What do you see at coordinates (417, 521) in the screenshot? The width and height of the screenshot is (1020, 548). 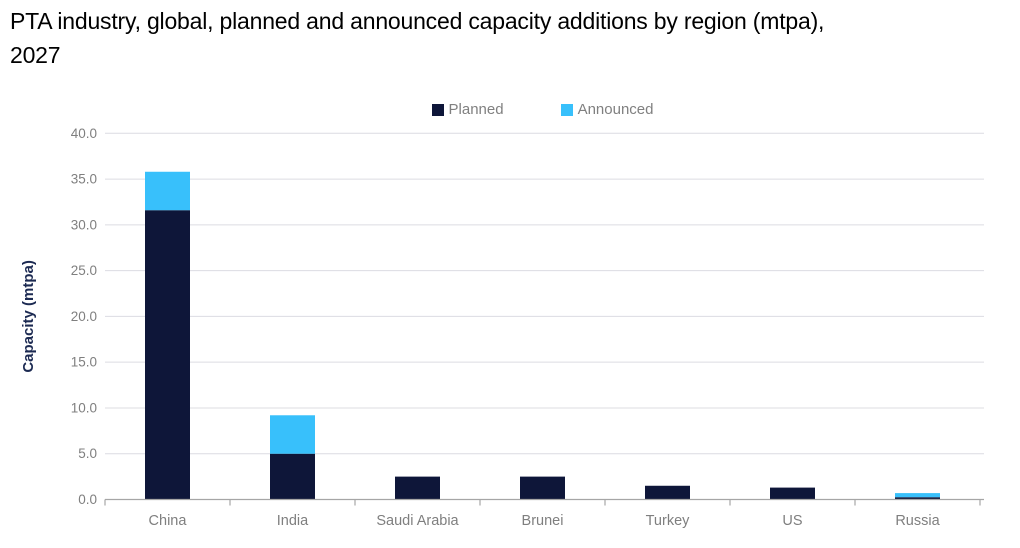 I see `x-category-label: Saudi Arabia` at bounding box center [417, 521].